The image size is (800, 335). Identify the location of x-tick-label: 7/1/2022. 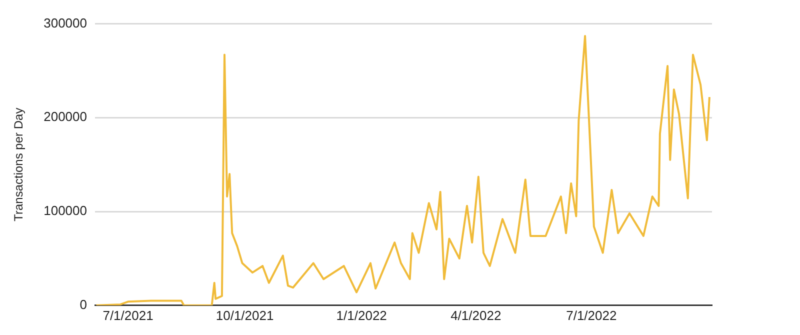
(591, 315).